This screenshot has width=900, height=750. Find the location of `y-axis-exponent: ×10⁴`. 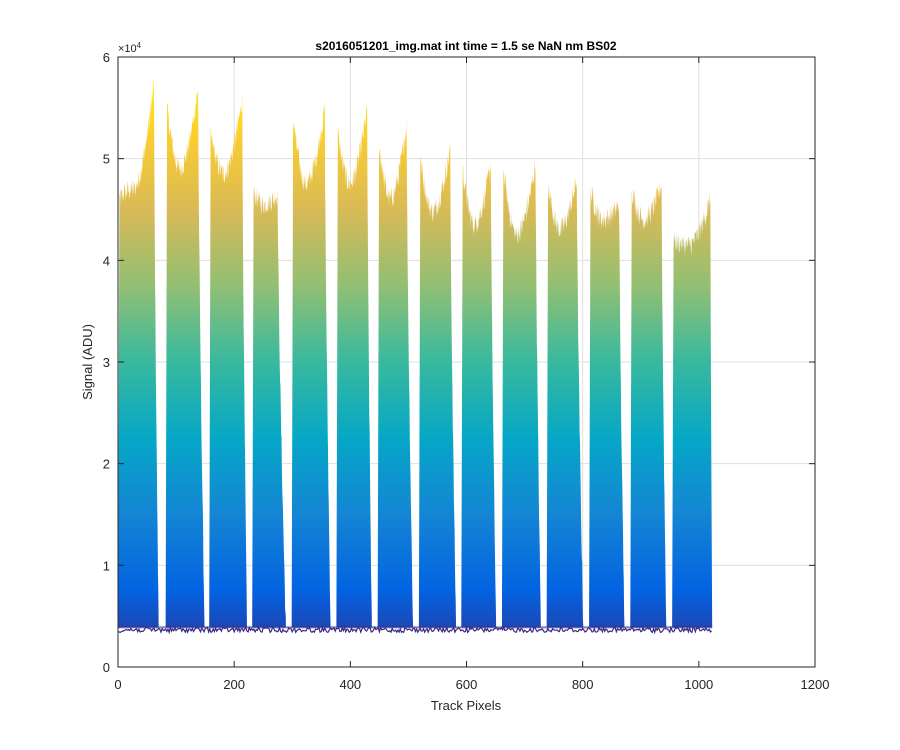

y-axis-exponent: ×10⁴ is located at coordinates (130, 48).